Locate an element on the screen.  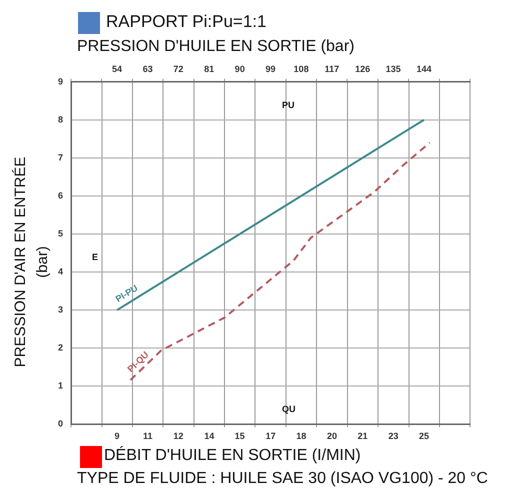
x2-tick-label: 135 is located at coordinates (393, 69).